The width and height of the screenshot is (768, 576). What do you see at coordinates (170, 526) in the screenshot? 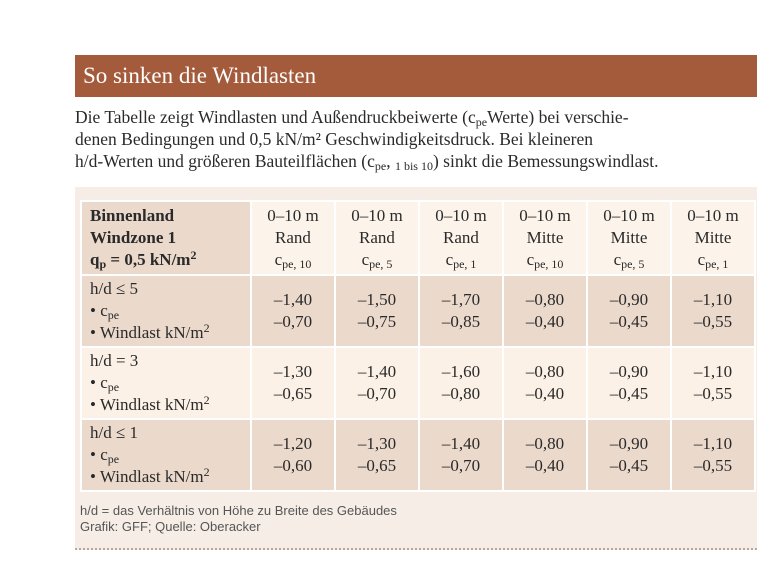
I see `footnote: Grafik: GFF; Quelle: Oberacker` at bounding box center [170, 526].